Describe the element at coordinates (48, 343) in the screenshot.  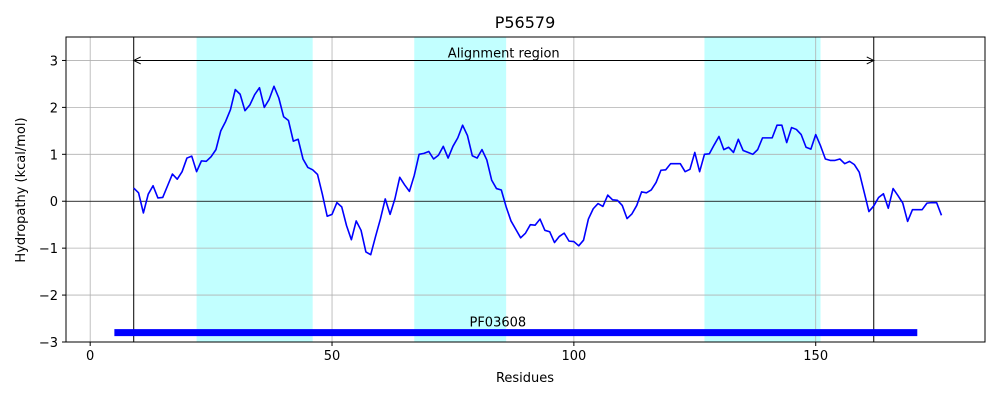
I see `y-tick-label: −3` at that location.